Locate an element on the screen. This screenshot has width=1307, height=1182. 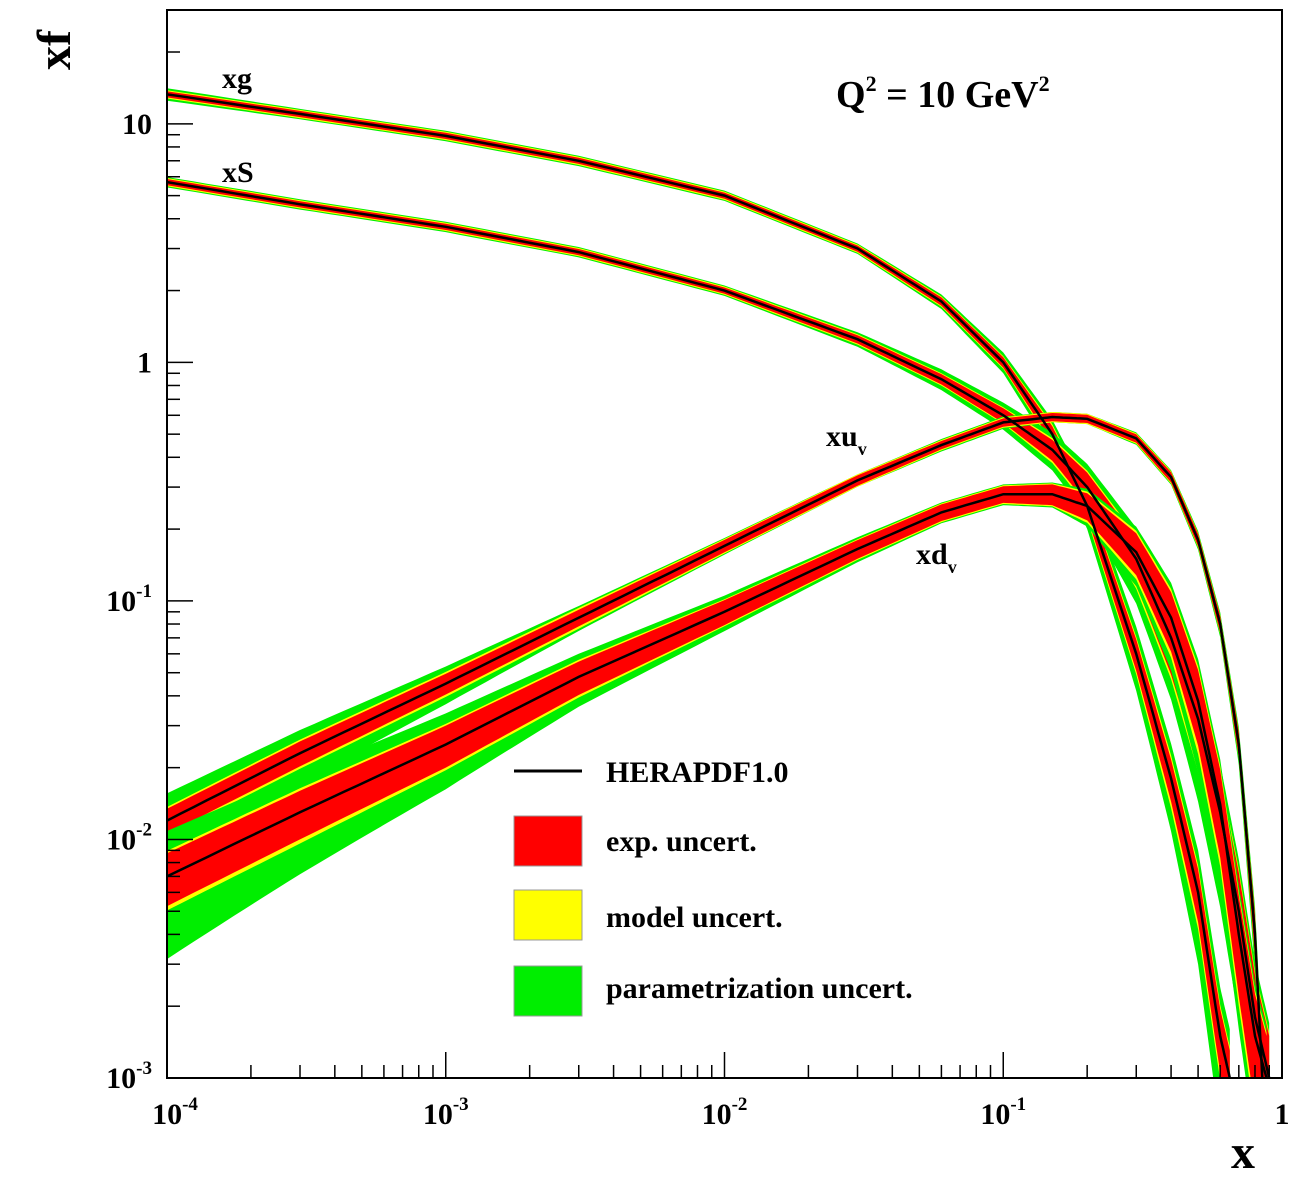
y-tick-label: 10⁻³ is located at coordinates (129, 1076).